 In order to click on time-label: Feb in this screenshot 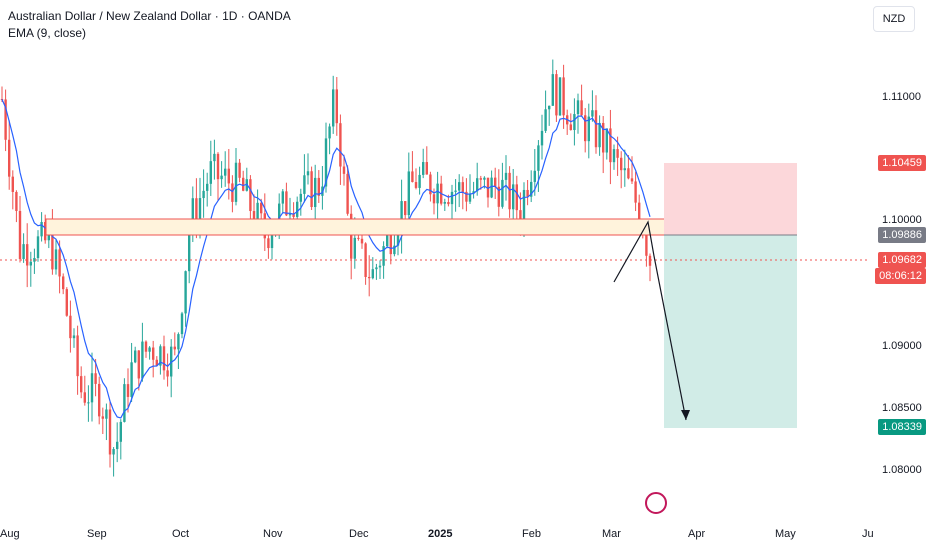, I will do `click(531, 534)`.